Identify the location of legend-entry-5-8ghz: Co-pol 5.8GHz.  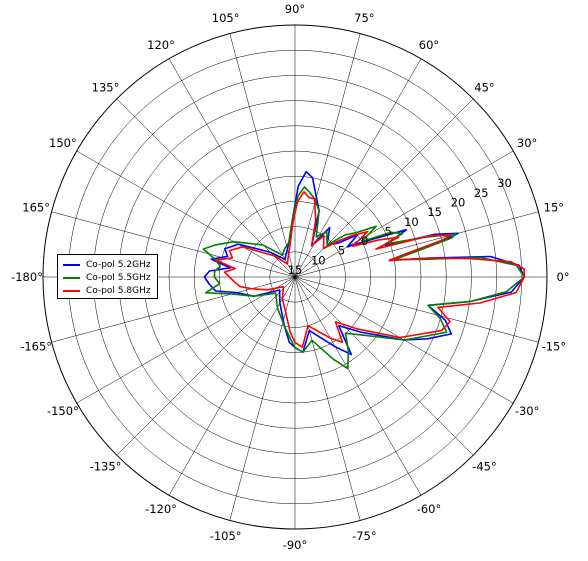
(110, 290).